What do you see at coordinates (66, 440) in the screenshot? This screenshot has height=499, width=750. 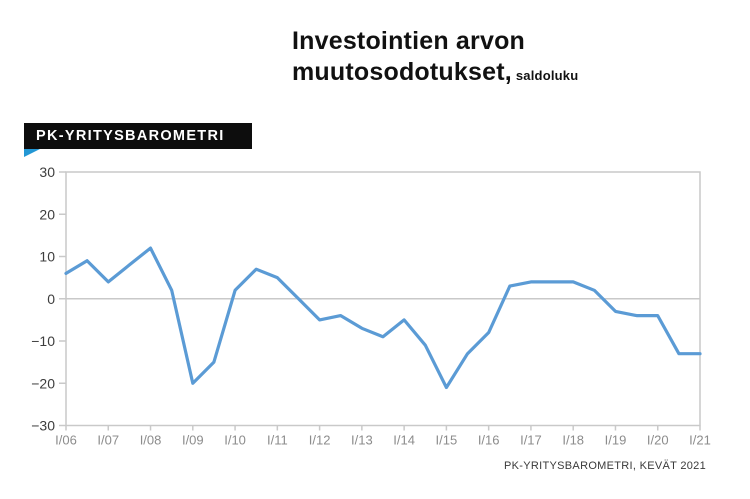 I see `x-axis-label: I/06` at bounding box center [66, 440].